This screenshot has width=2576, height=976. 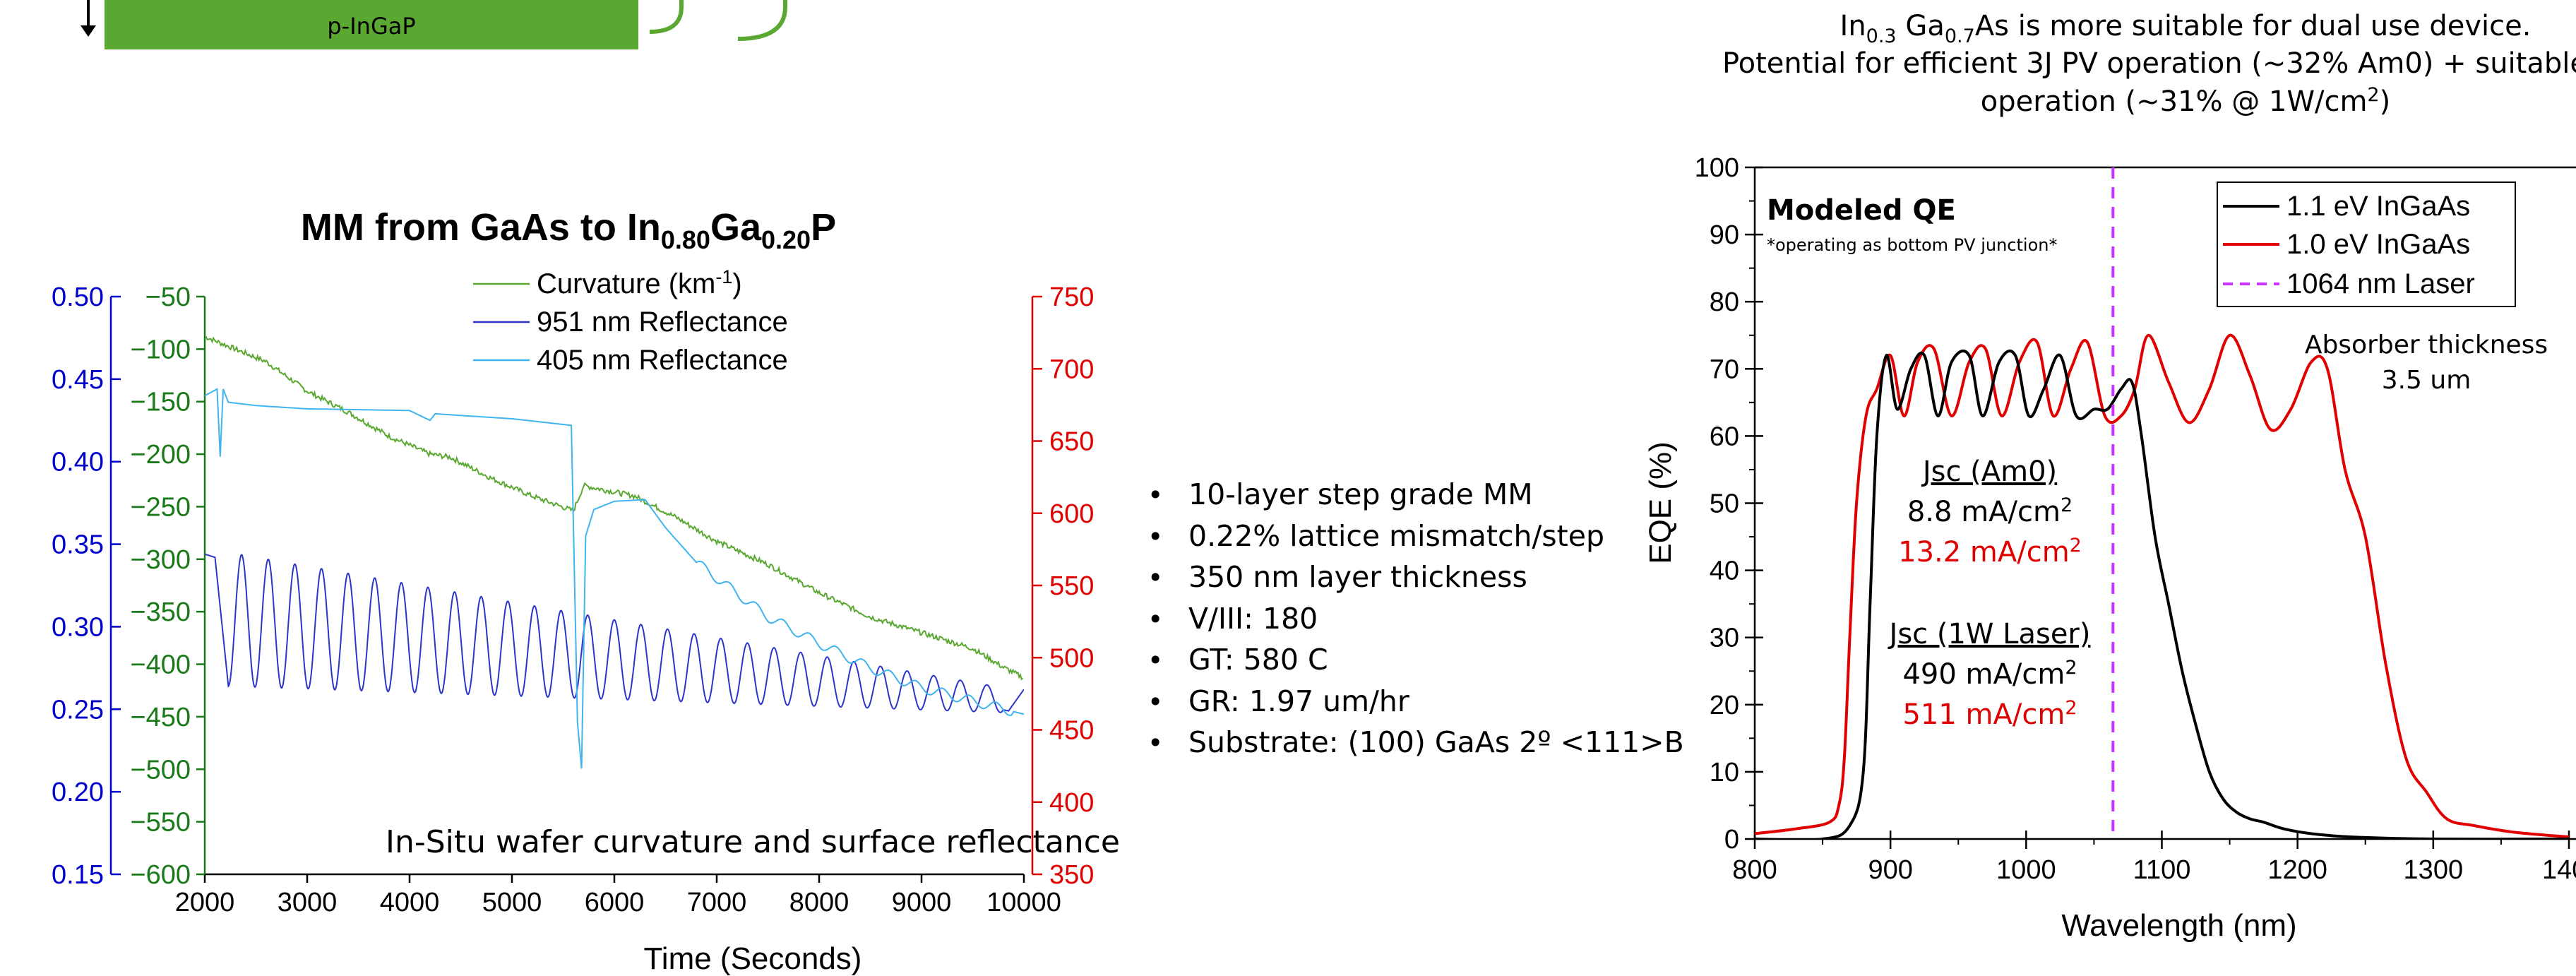 I want to click on right-x-tick-label: 1100, so click(x=2162, y=870).